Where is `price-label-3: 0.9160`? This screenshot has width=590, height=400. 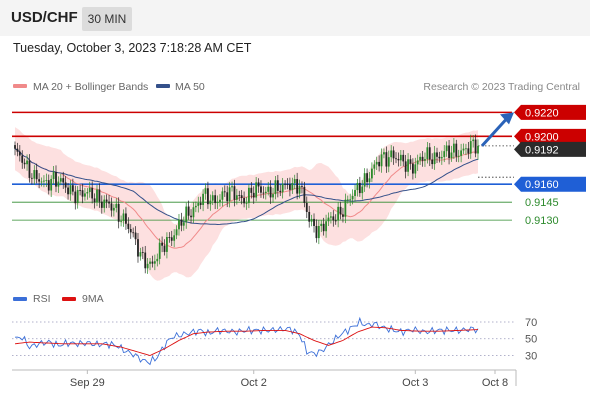
price-label-3: 0.9160 is located at coordinates (542, 185).